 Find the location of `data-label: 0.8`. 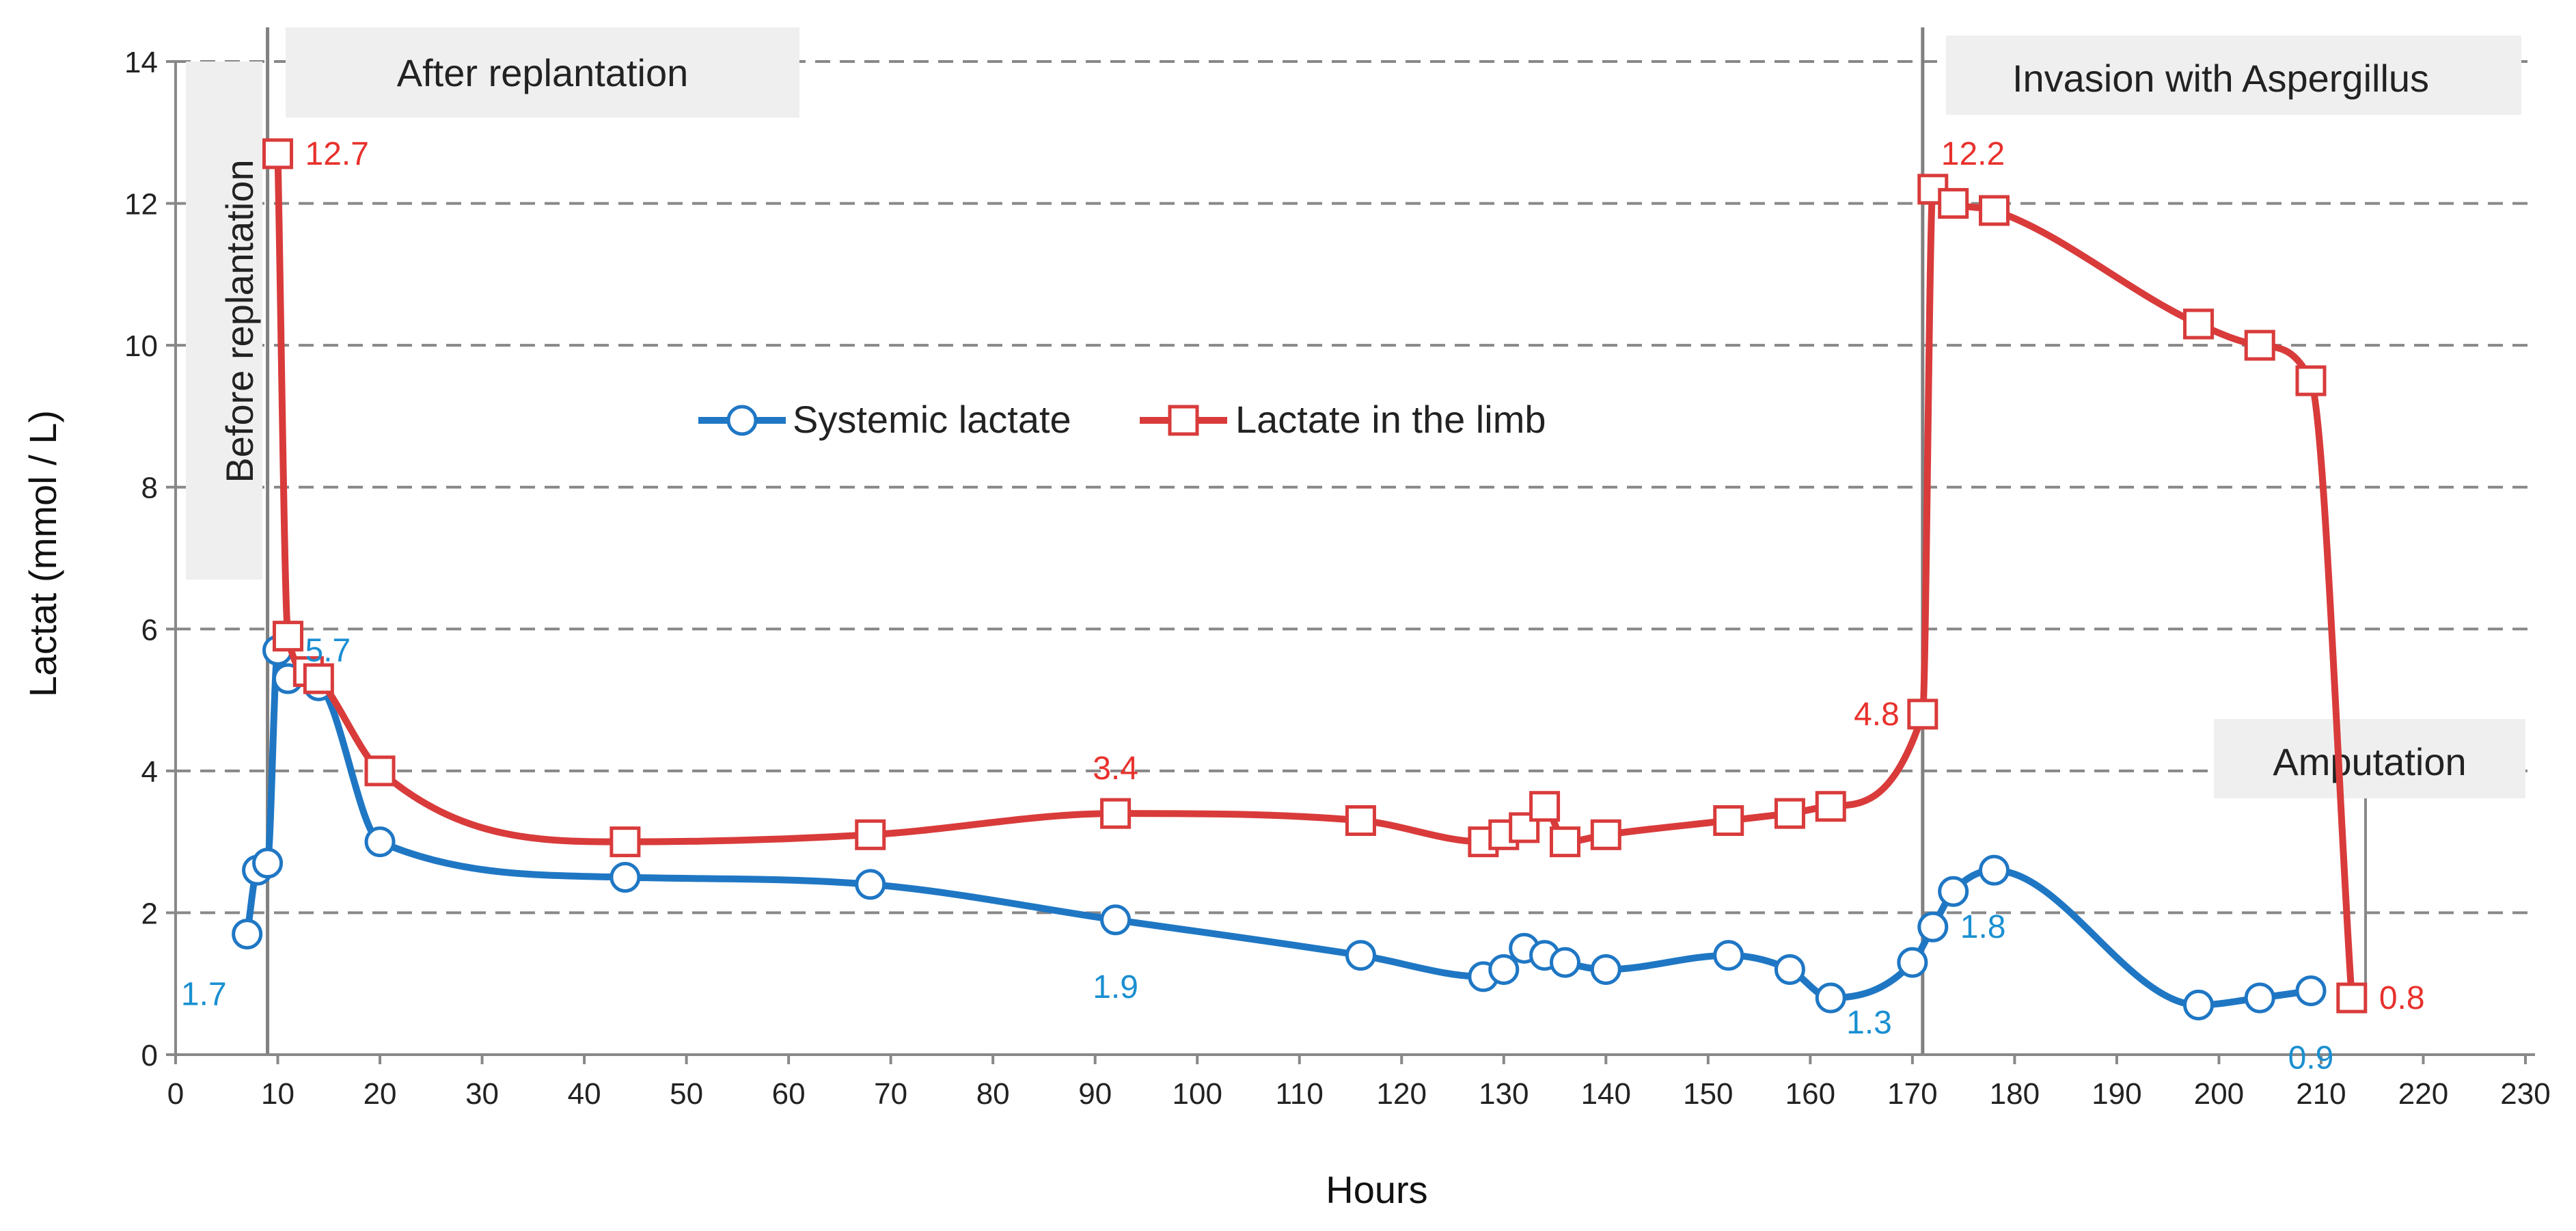

data-label: 0.8 is located at coordinates (2402, 998).